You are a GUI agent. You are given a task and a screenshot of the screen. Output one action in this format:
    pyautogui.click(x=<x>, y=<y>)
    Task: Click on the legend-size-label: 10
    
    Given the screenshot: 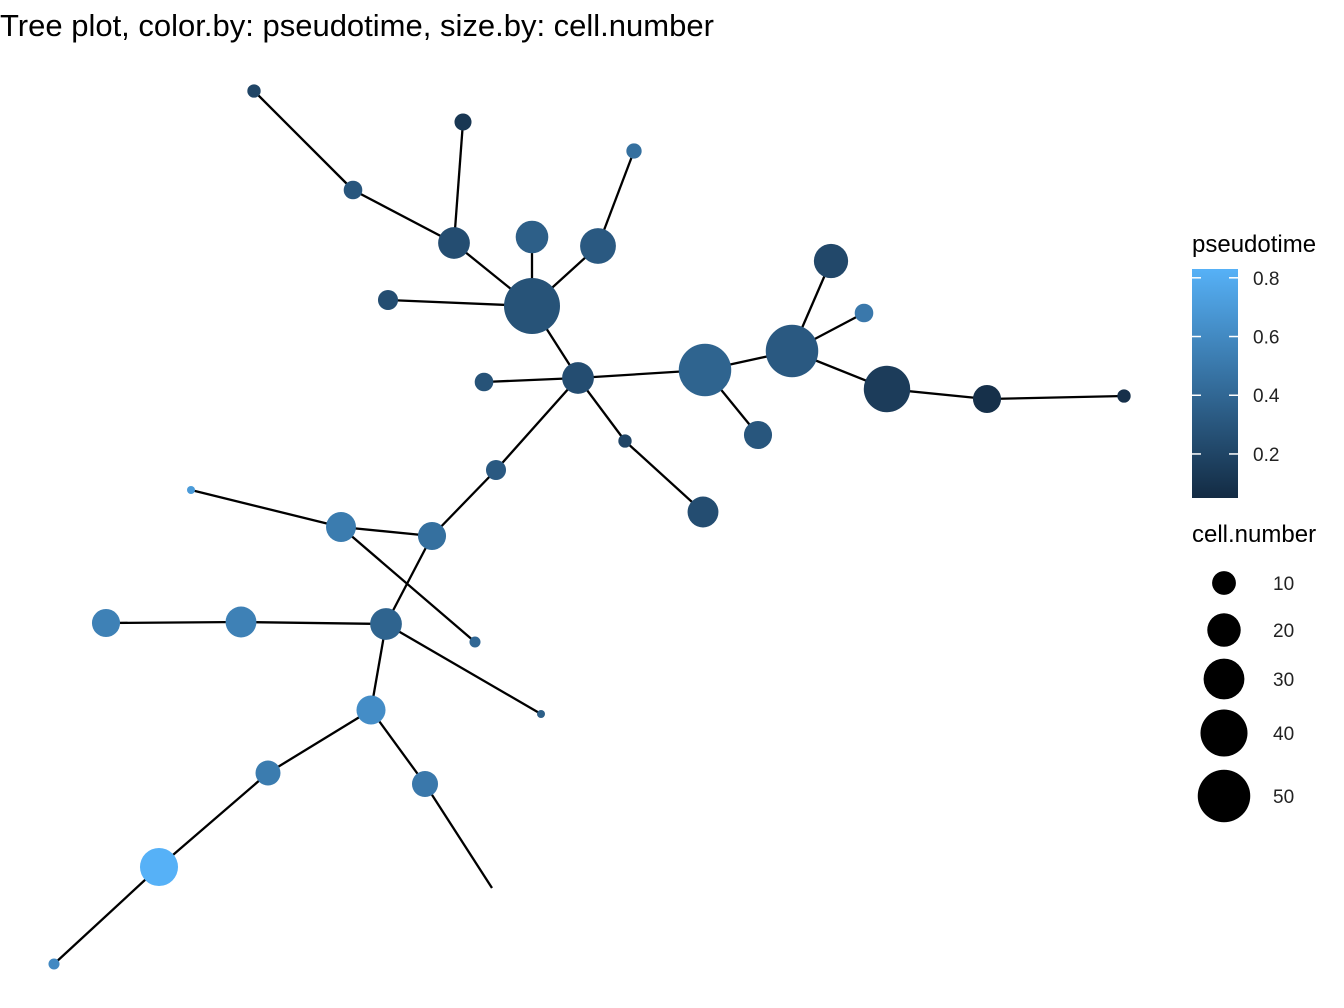 What is the action you would take?
    pyautogui.click(x=1283, y=584)
    